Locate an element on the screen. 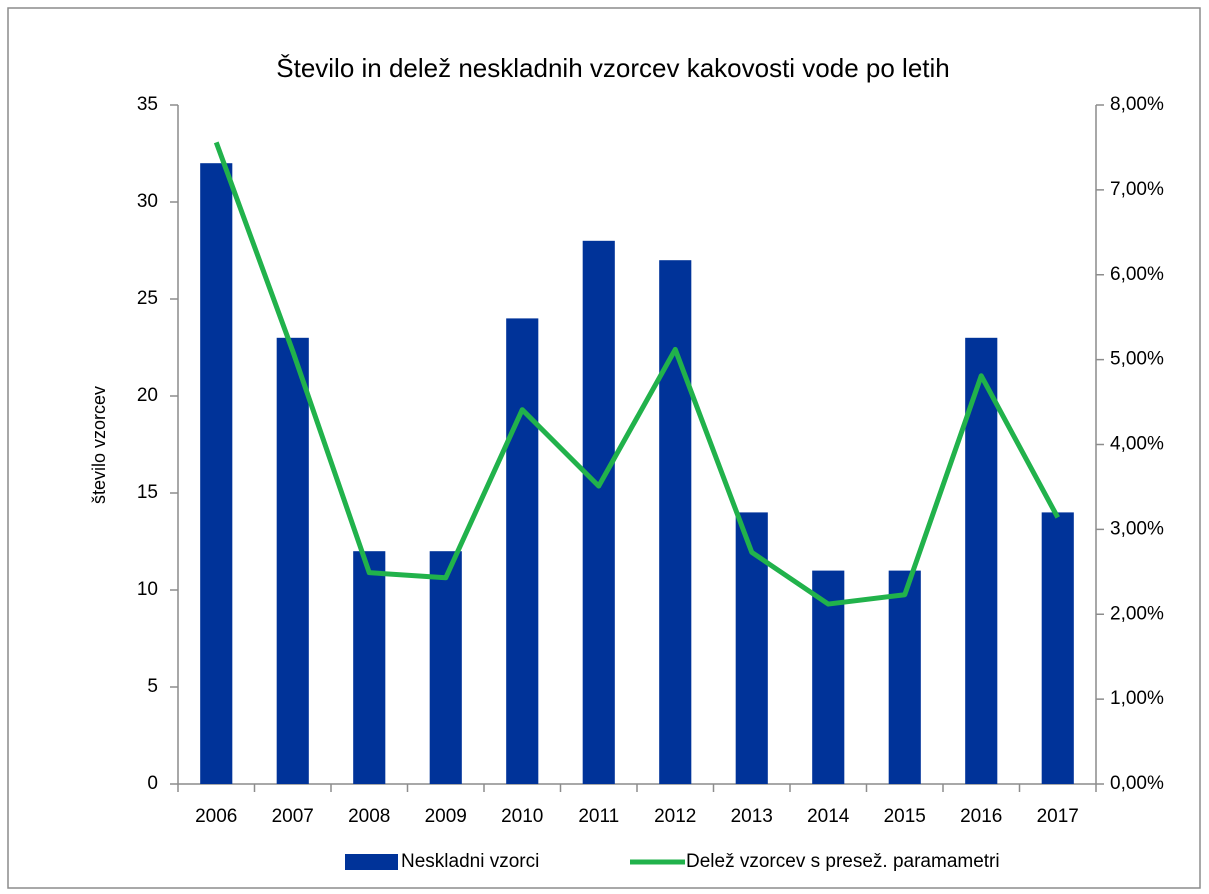 The image size is (1209, 894). y-tick-label: 15 is located at coordinates (147, 492).